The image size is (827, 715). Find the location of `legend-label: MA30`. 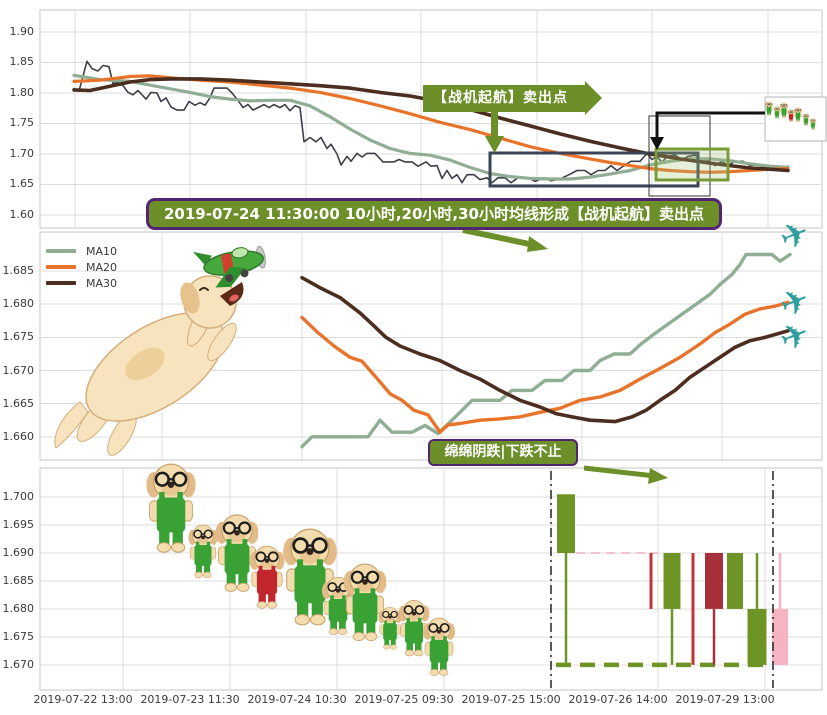

legend-label: MA30 is located at coordinates (102, 283).